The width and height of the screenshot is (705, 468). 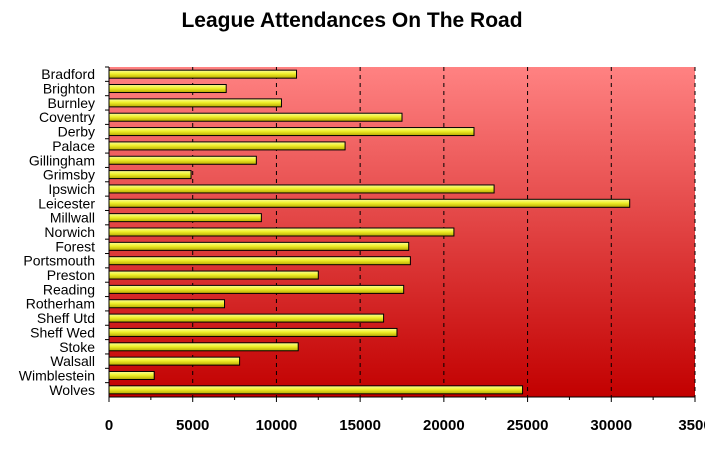 I want to click on category-label: Norwich, so click(x=69, y=232).